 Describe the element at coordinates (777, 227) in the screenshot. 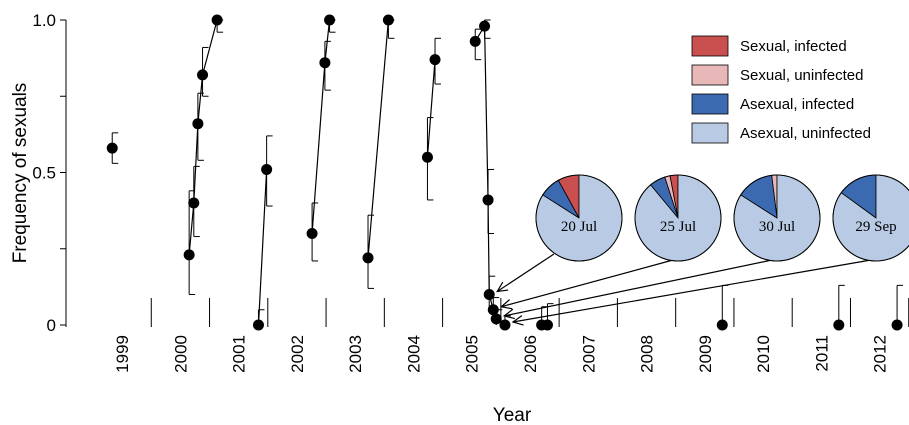

I see `pie-date-label: 30 Jul` at that location.